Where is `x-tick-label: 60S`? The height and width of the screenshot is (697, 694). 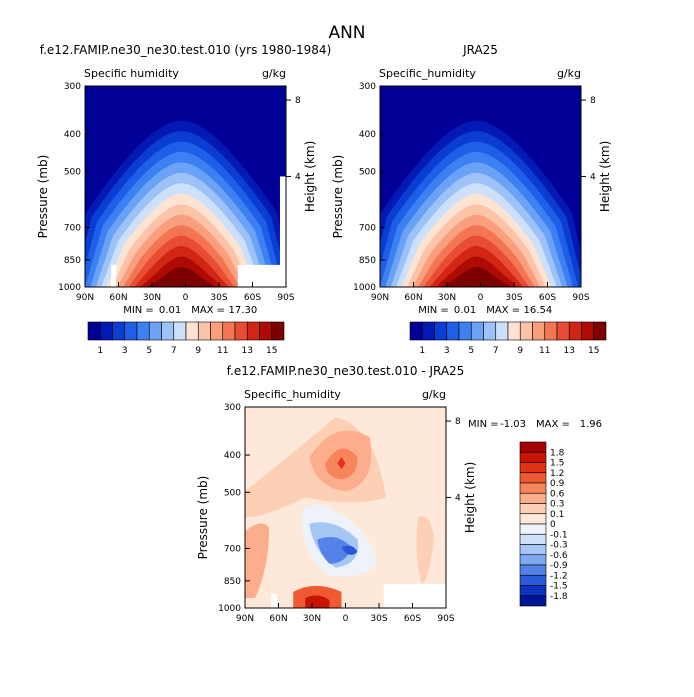 x-tick-label: 60S is located at coordinates (547, 298).